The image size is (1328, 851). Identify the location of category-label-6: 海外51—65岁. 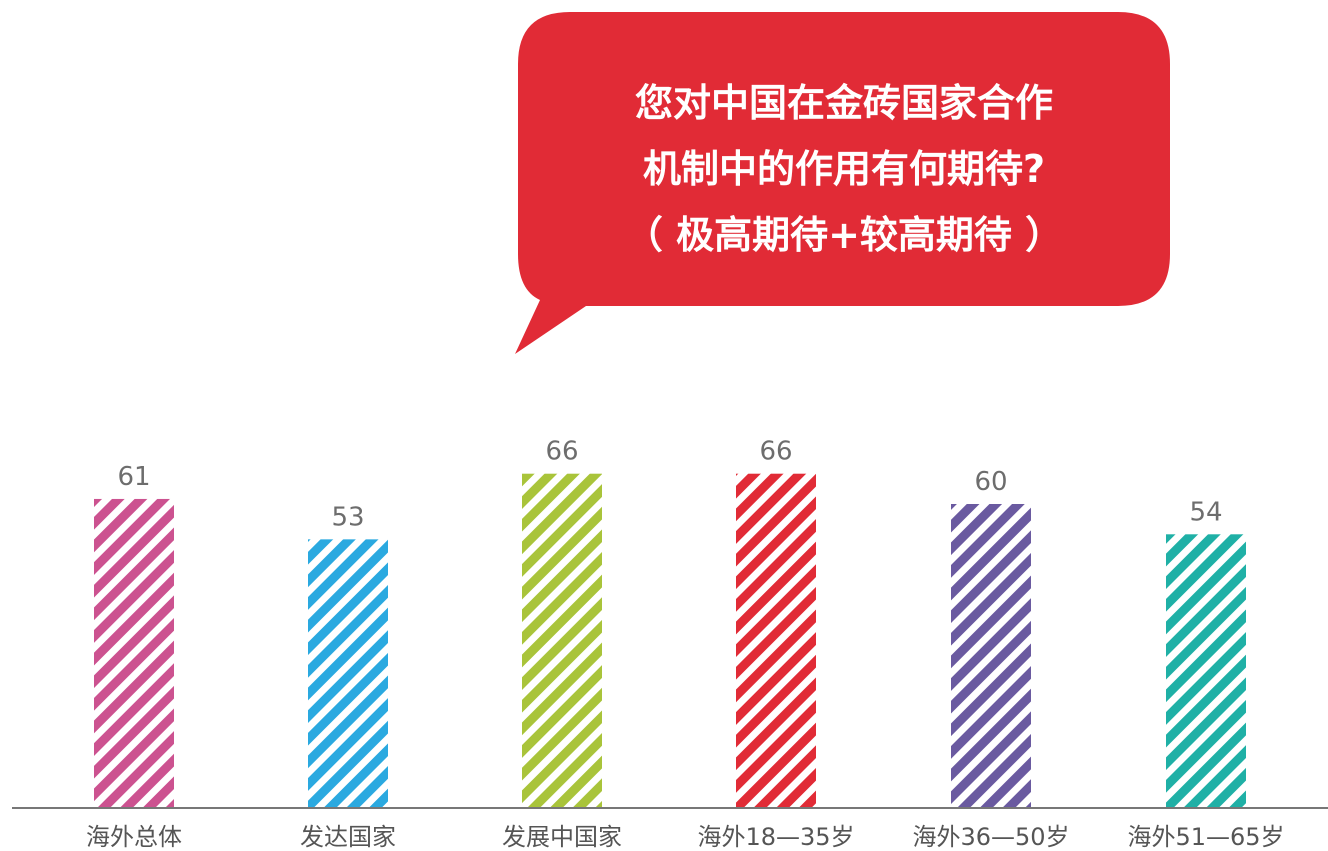
(1205, 837).